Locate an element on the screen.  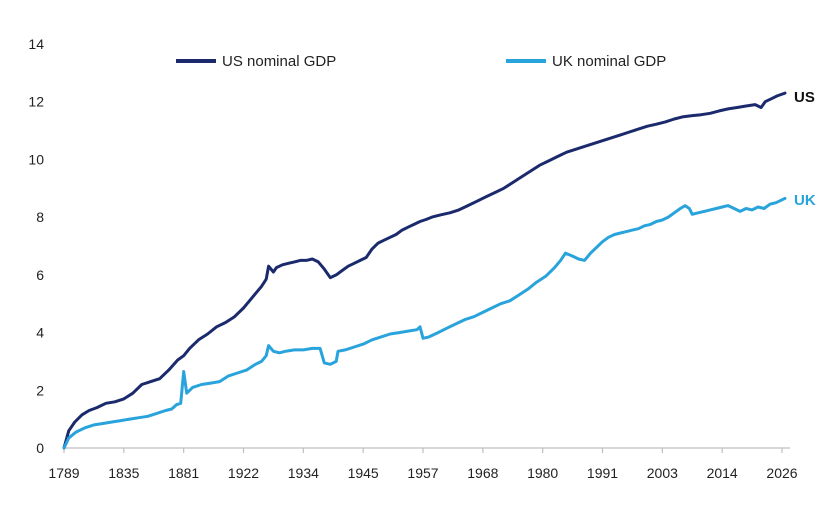
x-tick-label: 2003 is located at coordinates (662, 473).